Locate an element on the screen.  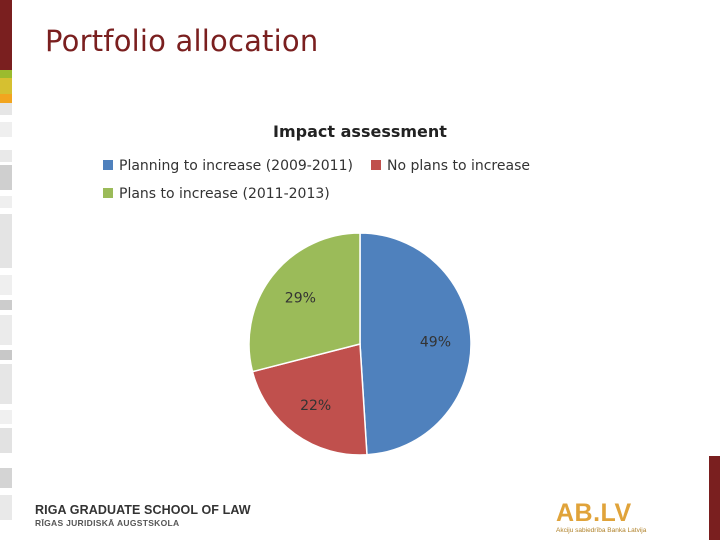
left-decorative-bar is located at coordinates (6, 270).